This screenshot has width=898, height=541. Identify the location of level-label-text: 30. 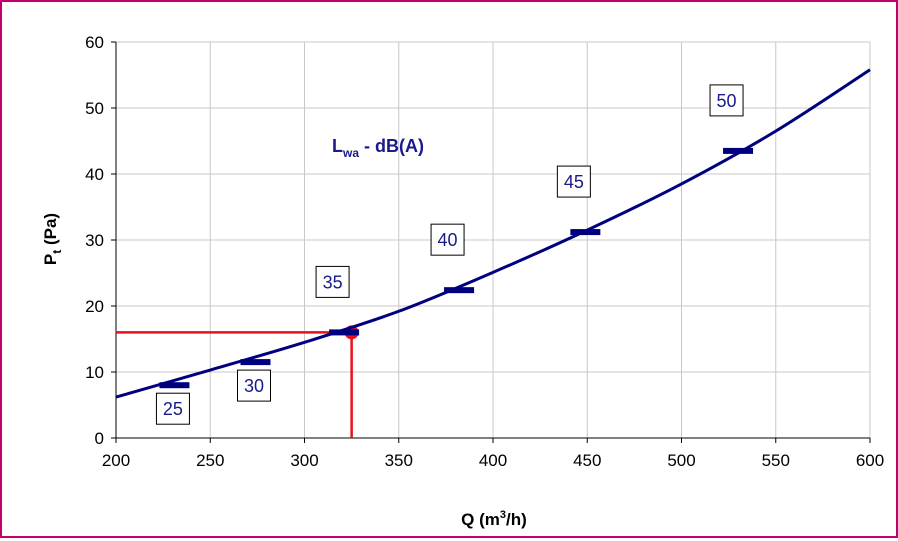
(254, 386).